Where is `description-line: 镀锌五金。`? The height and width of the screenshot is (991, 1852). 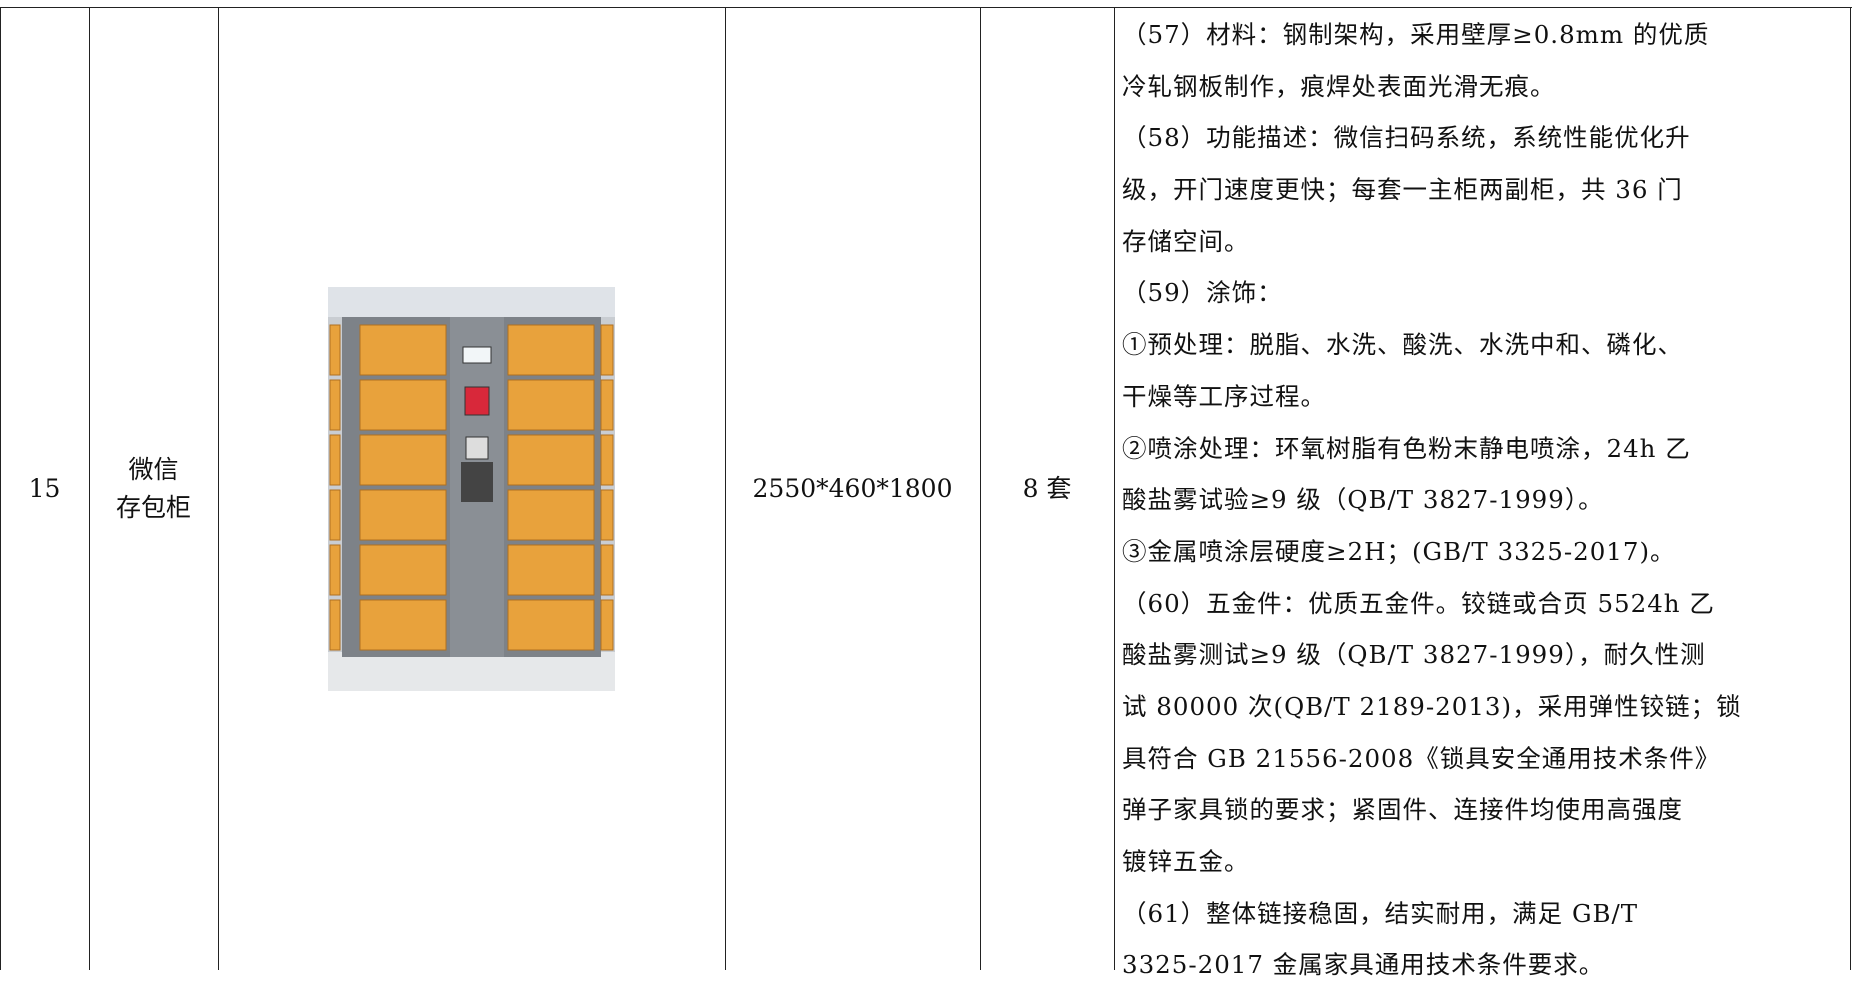
description-line: 镀锌五金。 is located at coordinates (1186, 861).